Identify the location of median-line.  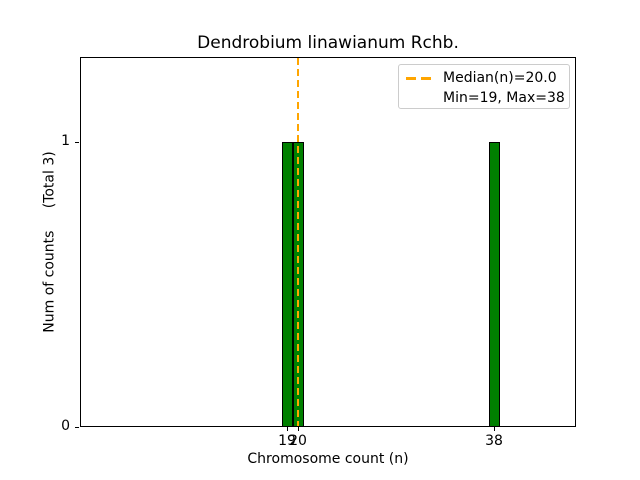
(298, 242).